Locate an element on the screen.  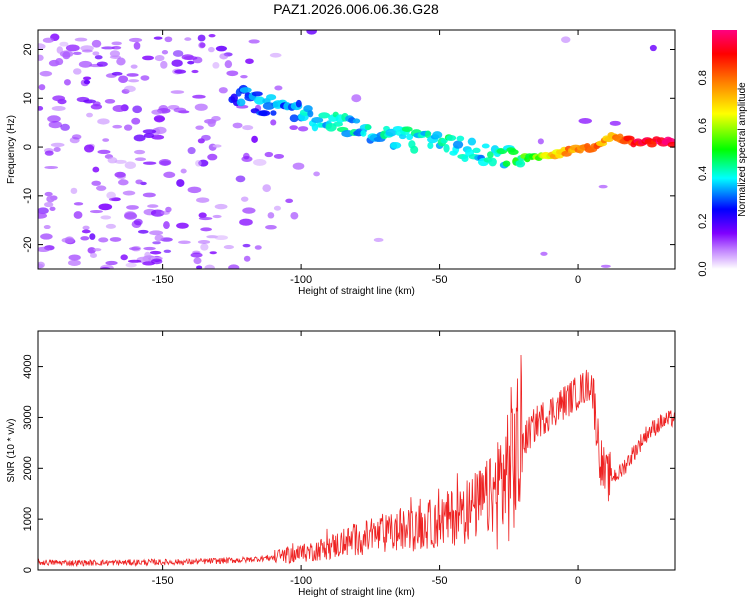
colorbar-tick-label: 0.8 is located at coordinates (703, 77).